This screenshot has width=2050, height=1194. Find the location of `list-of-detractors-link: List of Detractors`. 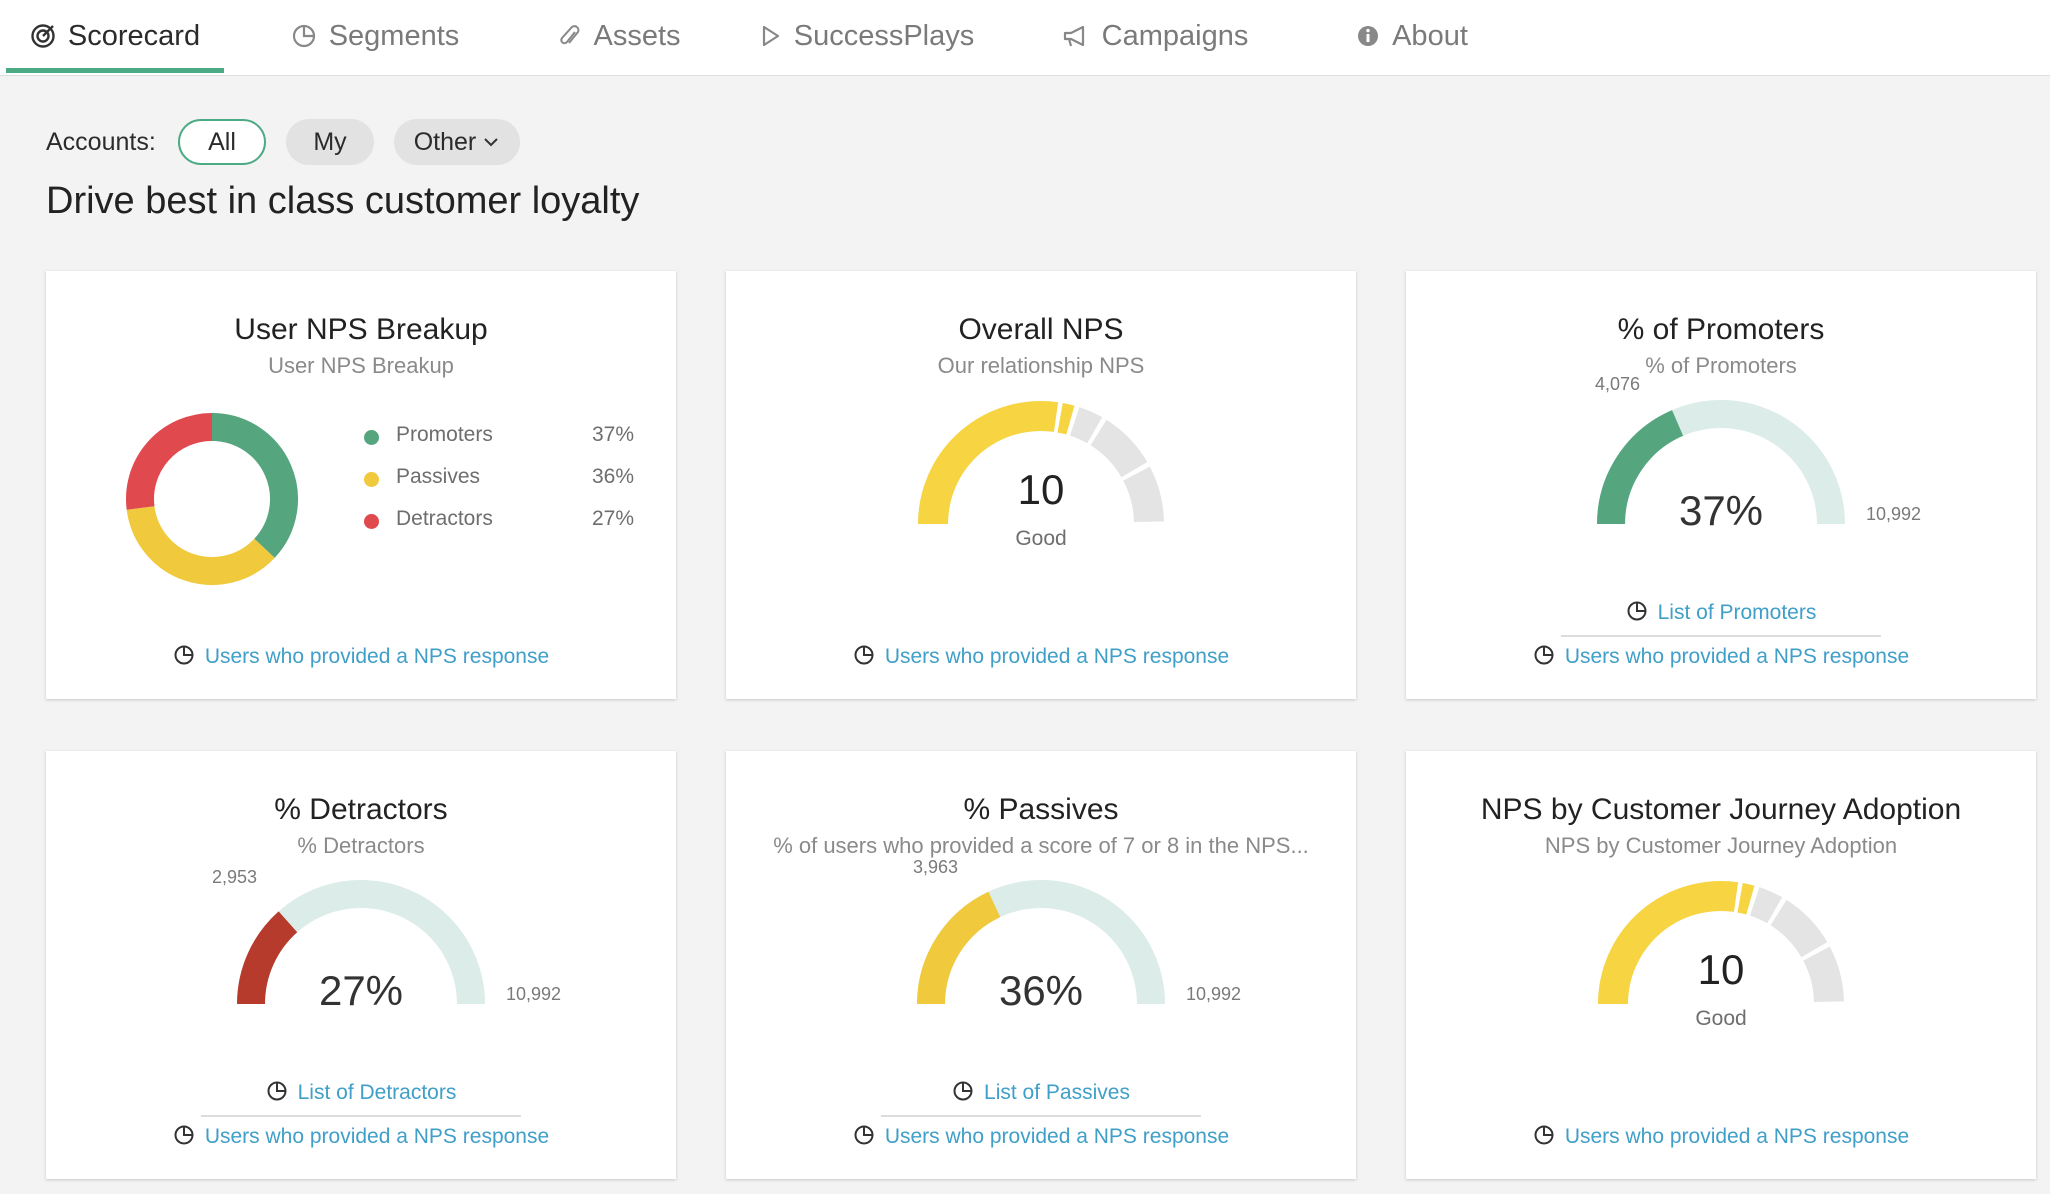

list-of-detractors-link: List of Detractors is located at coordinates (361, 1092).